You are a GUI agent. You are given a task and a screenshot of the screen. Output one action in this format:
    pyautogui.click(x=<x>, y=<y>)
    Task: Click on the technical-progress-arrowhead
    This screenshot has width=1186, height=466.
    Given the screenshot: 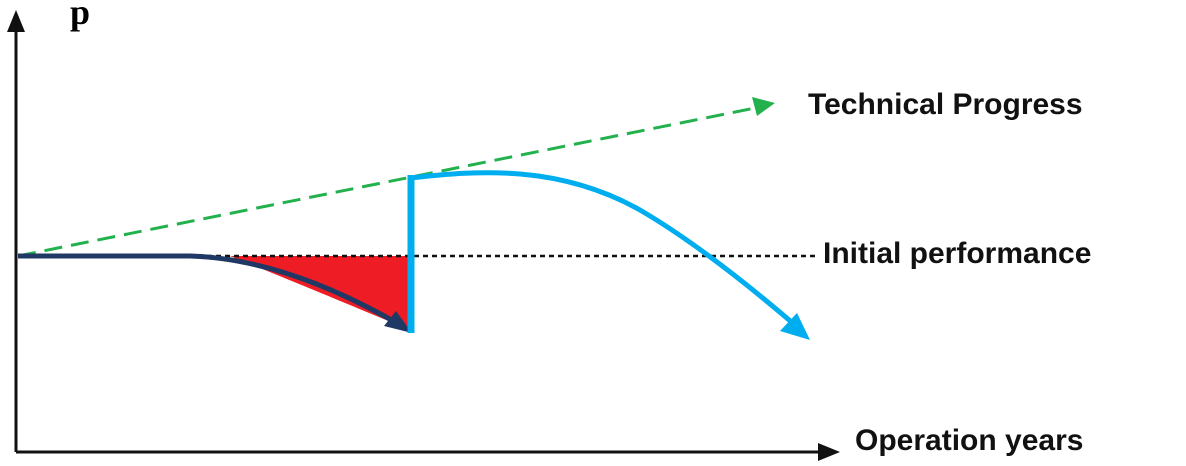 What is the action you would take?
    pyautogui.click(x=763, y=106)
    